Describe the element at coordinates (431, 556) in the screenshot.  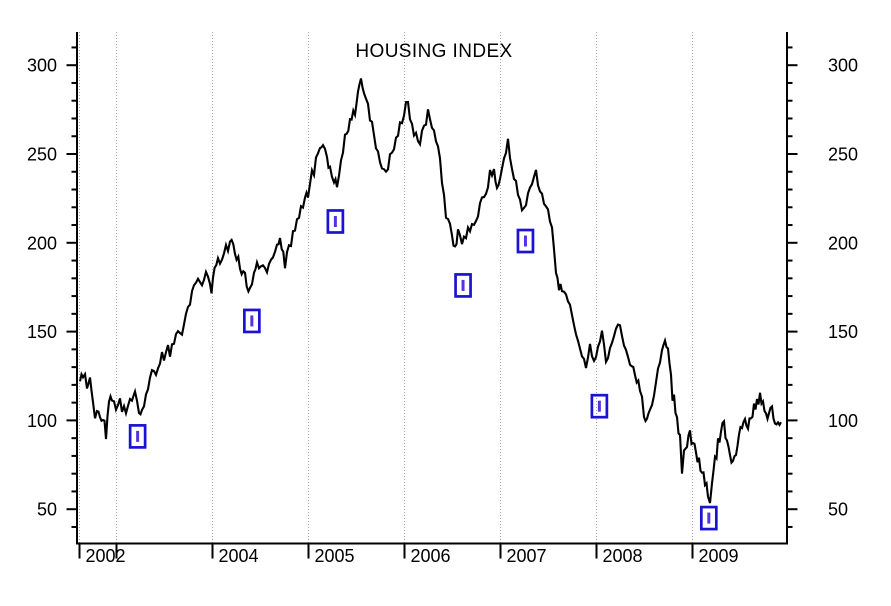
I see `x-axis-label-2006: 2006` at that location.